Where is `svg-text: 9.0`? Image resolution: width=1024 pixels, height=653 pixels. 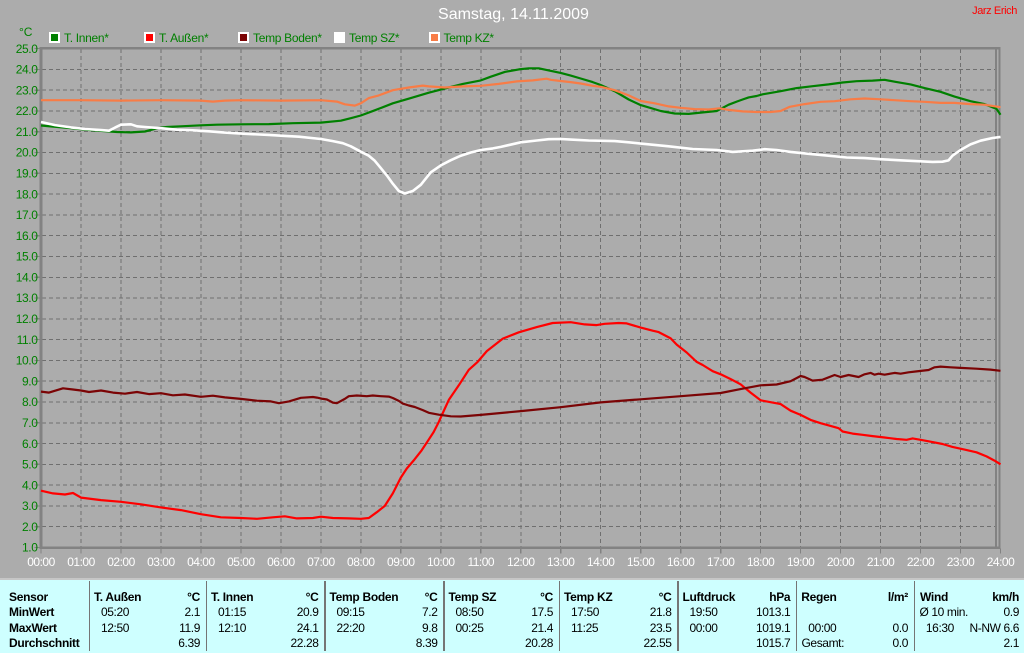
svg-text: 9.0 is located at coordinates (30, 381).